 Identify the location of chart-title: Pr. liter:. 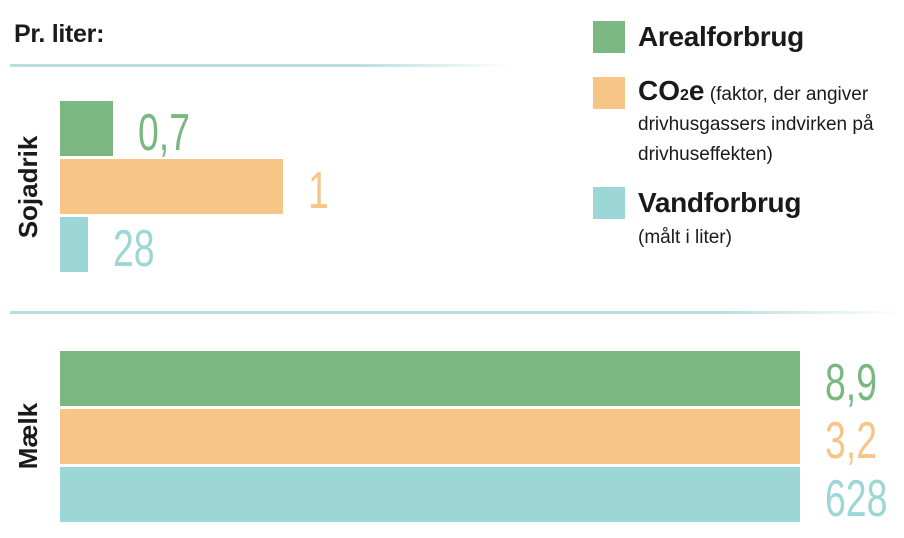
(59, 34).